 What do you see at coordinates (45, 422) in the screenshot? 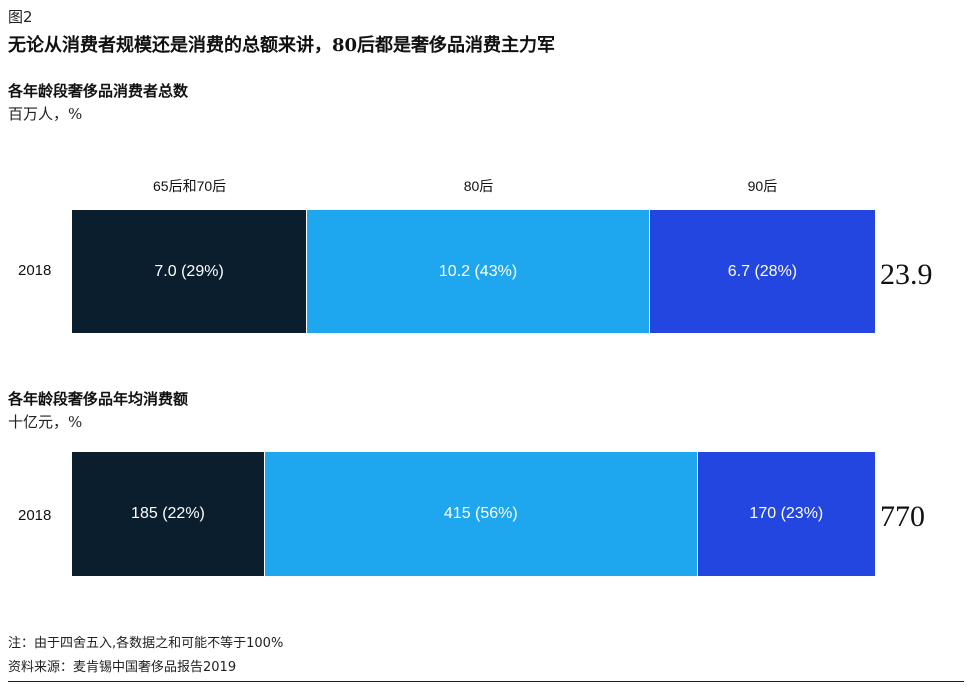
I see `chart2-unit: 十亿元，%` at bounding box center [45, 422].